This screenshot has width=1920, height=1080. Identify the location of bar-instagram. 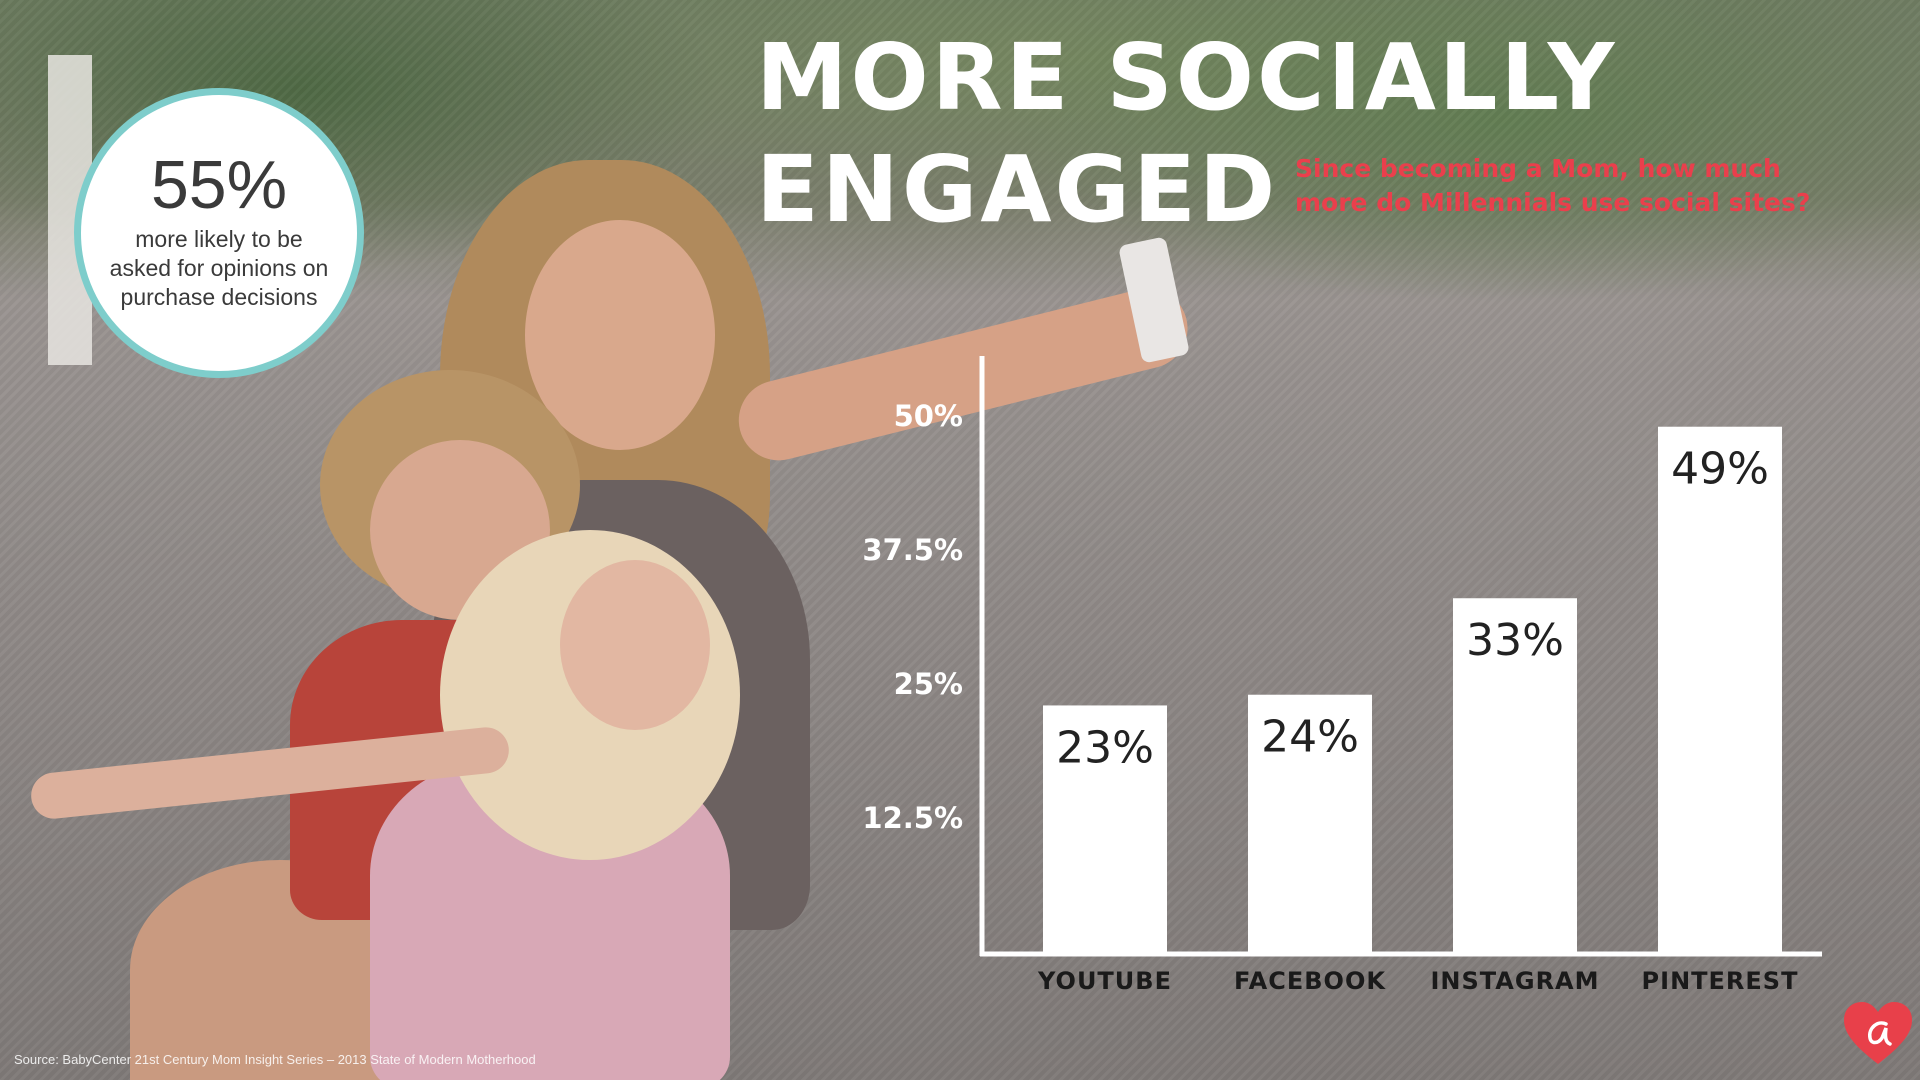
(1515, 775).